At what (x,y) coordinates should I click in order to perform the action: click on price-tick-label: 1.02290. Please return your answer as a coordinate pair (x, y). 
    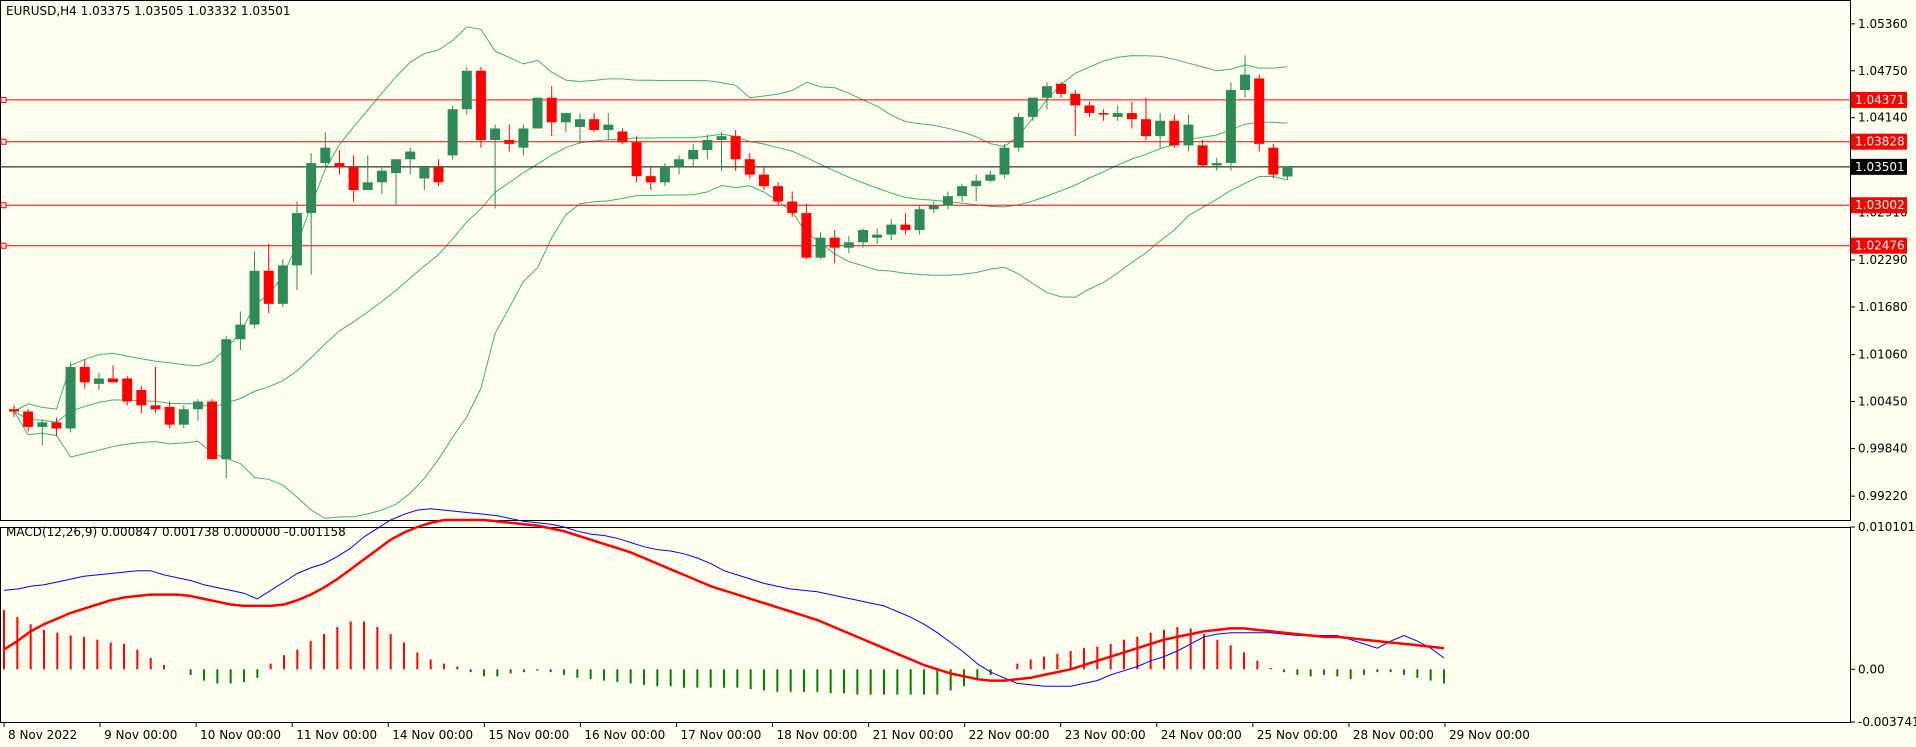
    Looking at the image, I should click on (1883, 260).